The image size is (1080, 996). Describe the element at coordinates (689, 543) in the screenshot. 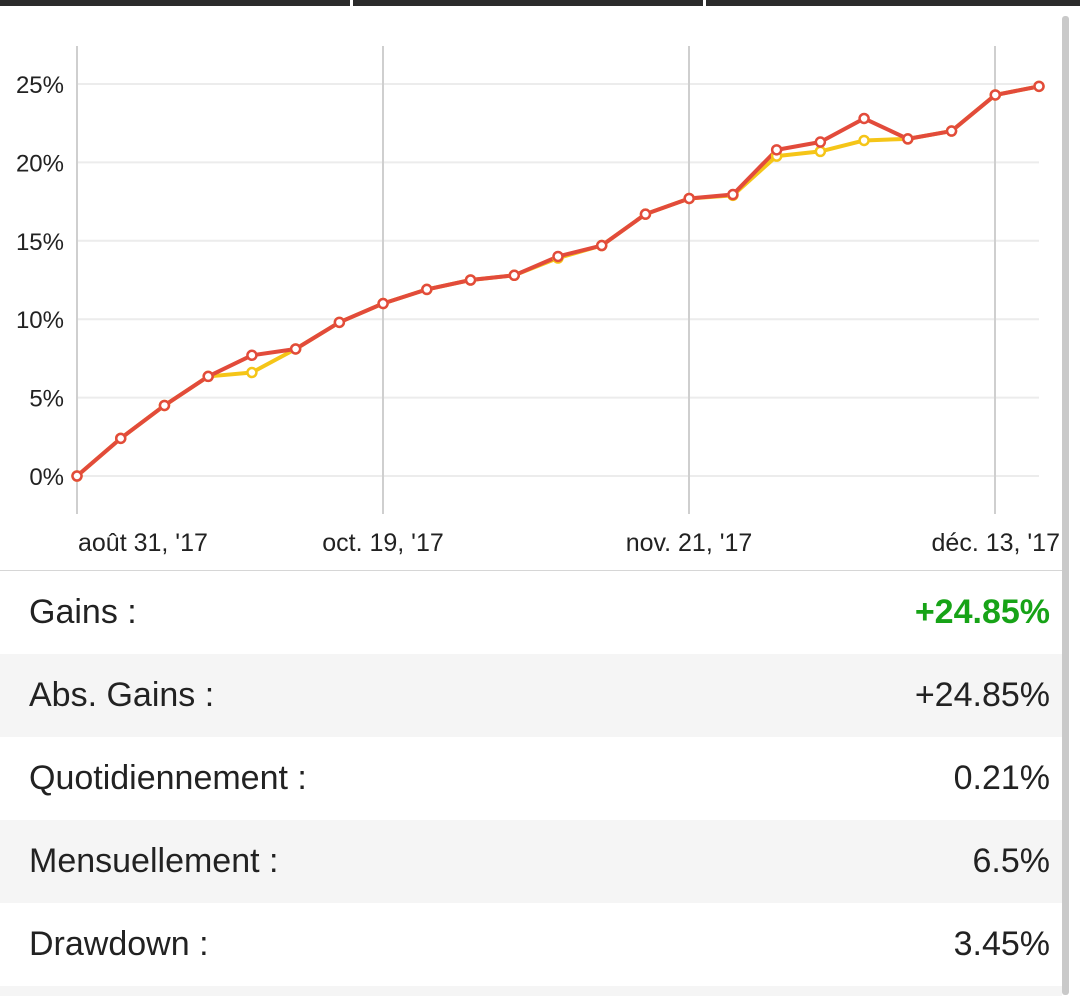

I see `x-tick-label: nov. 21, '17` at that location.